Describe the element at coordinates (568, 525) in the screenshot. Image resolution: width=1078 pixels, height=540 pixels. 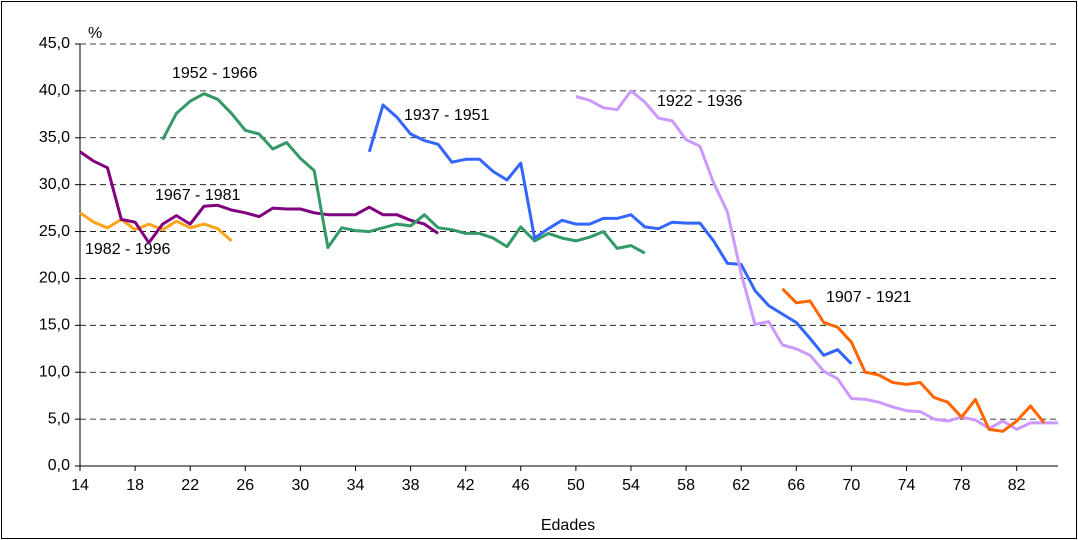
I see `x-axis-label: Edades` at that location.